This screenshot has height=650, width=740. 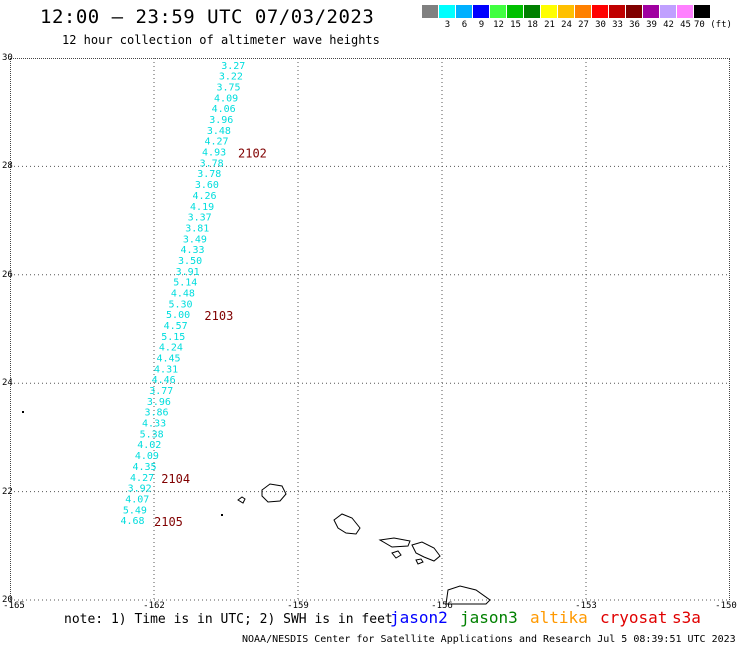 What do you see at coordinates (233, 66) in the screenshot?
I see `swh-value: 3.27` at bounding box center [233, 66].